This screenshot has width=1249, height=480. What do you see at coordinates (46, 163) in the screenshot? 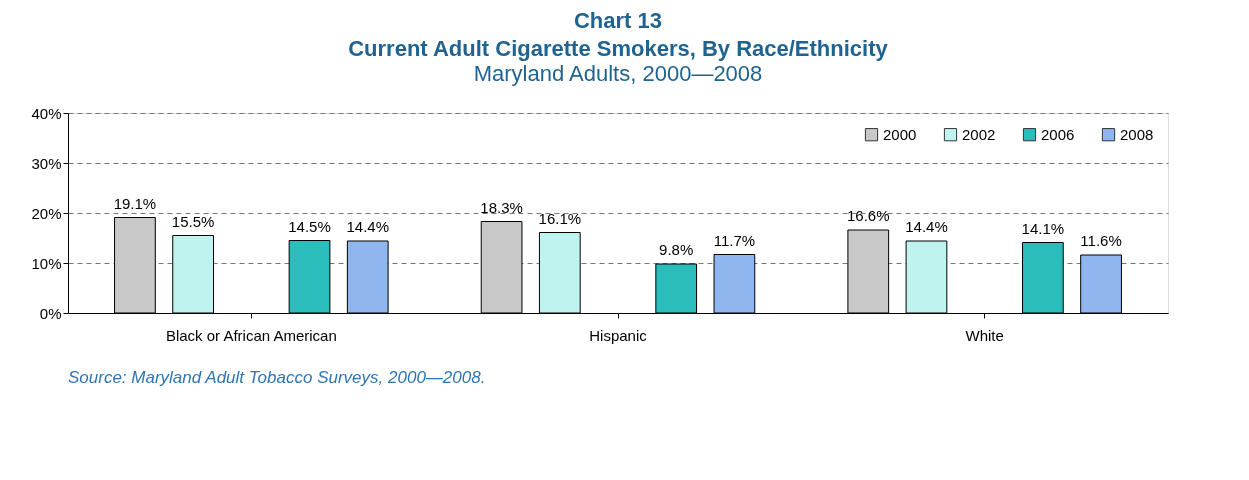
I see `y-tick-label: 30%` at bounding box center [46, 163].